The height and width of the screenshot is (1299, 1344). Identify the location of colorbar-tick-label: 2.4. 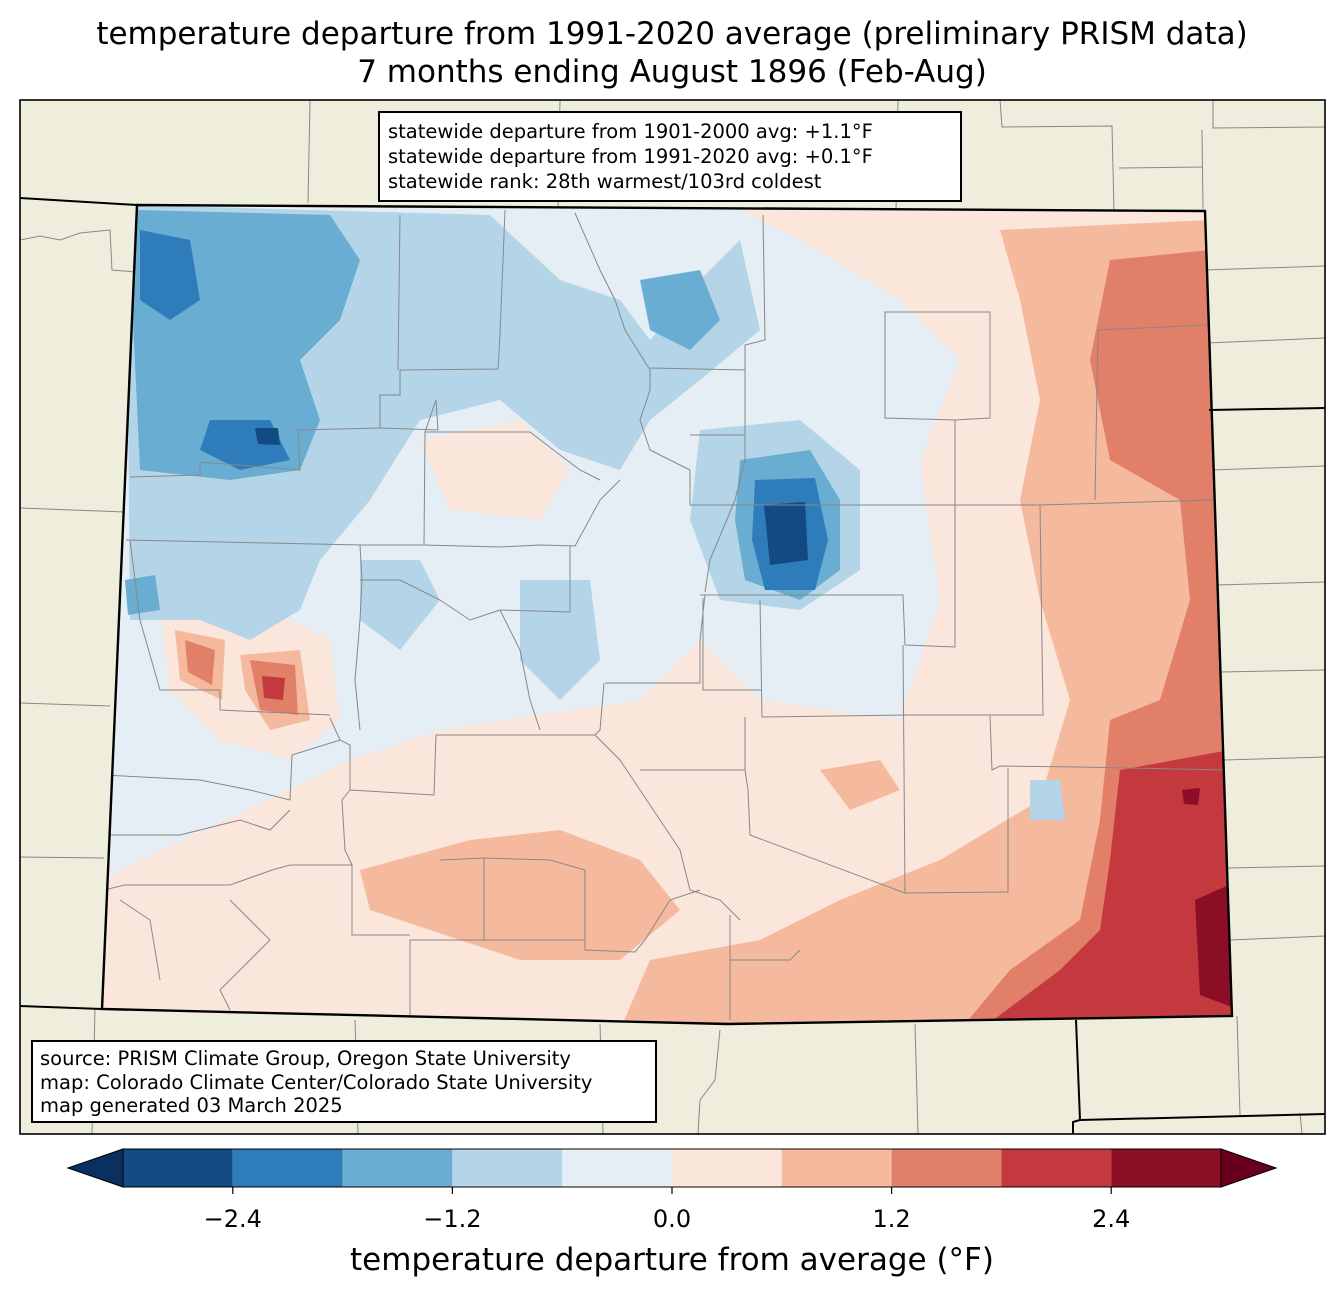
(1111, 1219).